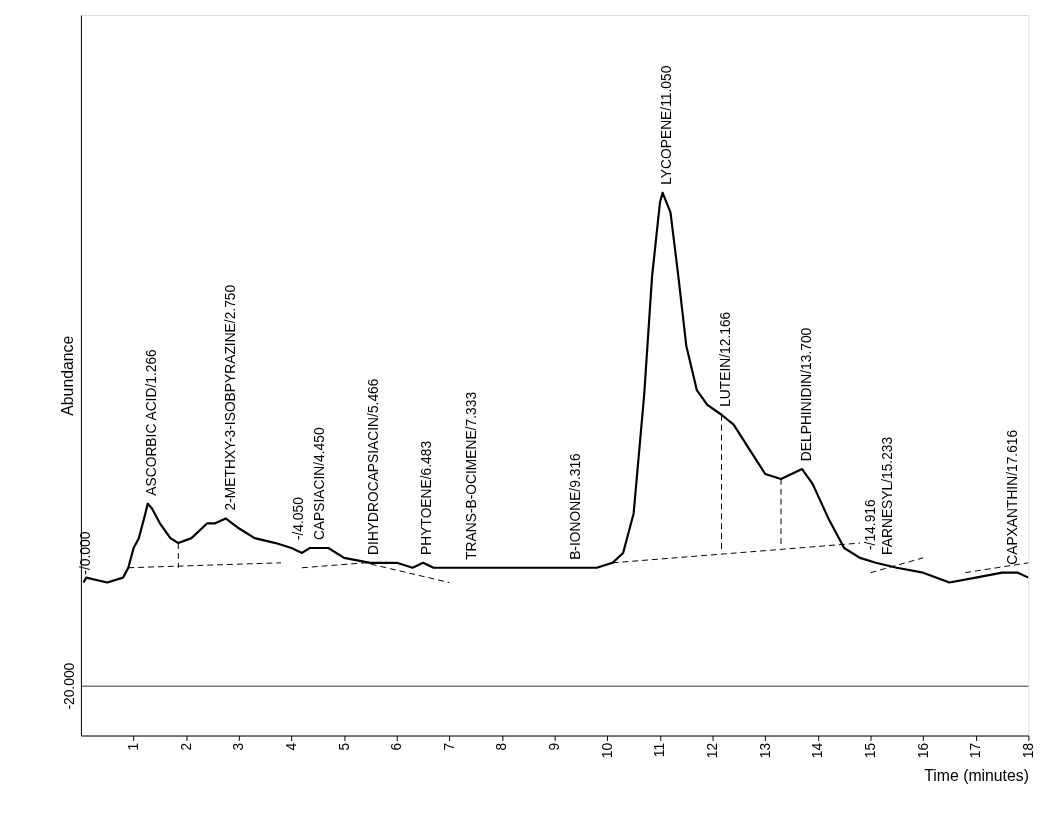 The image size is (1060, 814). I want to click on annotation: -/14.916, so click(869, 524).